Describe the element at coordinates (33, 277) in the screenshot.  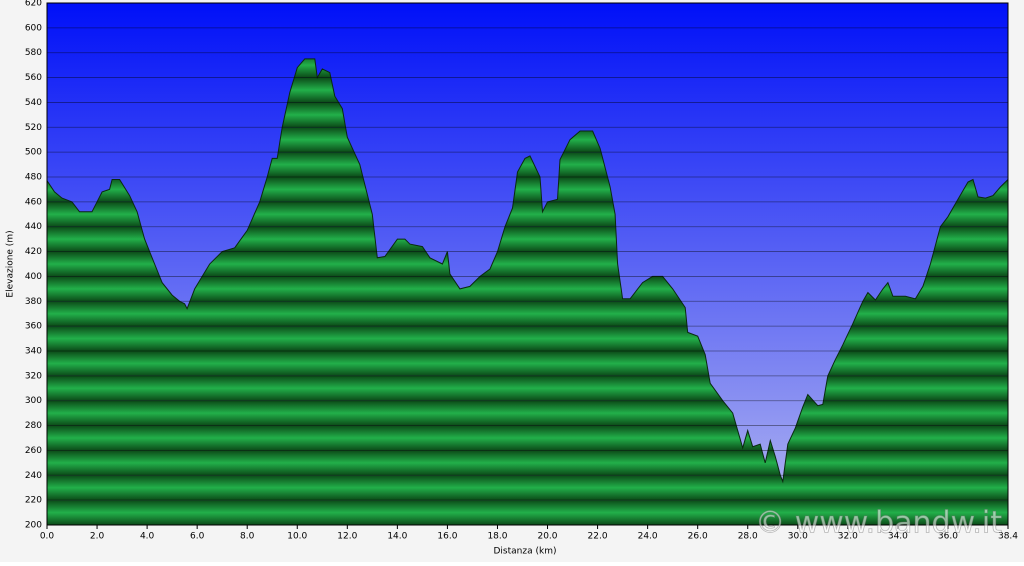
I see `y-tick-label: 400` at that location.